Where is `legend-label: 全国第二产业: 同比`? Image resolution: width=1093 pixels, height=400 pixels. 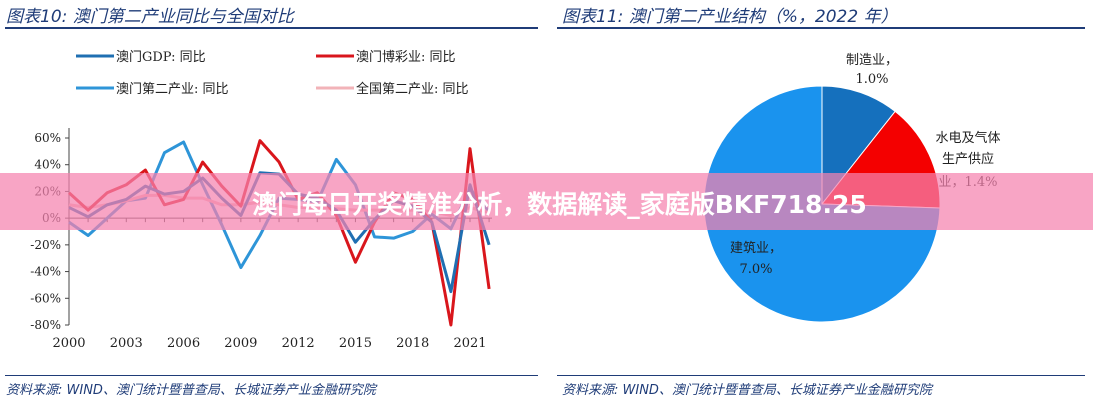 legend-label: 全国第二产业: 同比 is located at coordinates (412, 89).